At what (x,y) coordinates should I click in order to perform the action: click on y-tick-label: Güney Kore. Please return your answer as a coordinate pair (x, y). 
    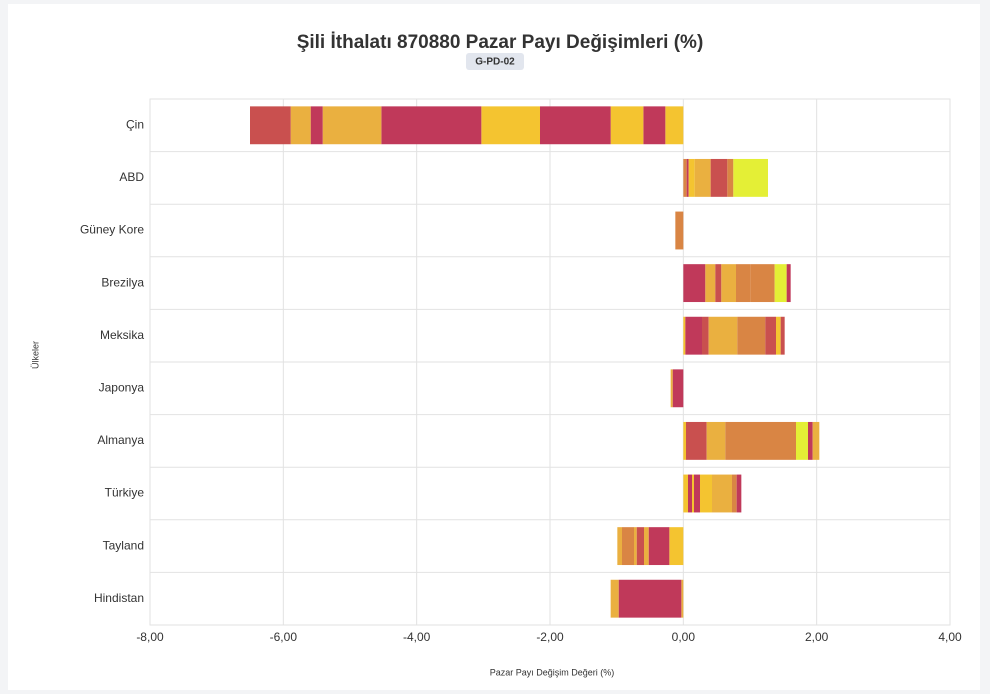
    Looking at the image, I should click on (112, 230).